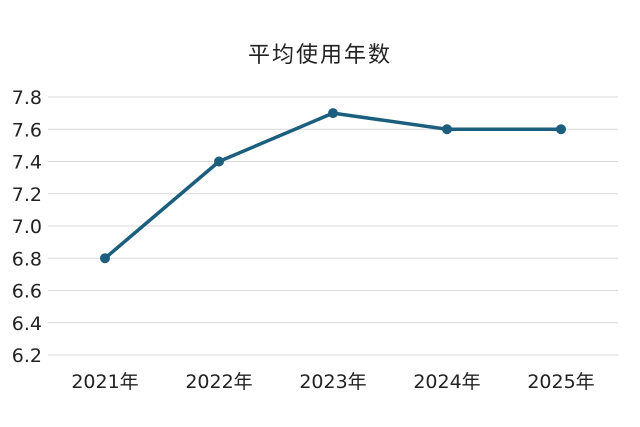 The width and height of the screenshot is (640, 427). Describe the element at coordinates (27, 163) in the screenshot. I see `y-tick-label: 7.4` at that location.